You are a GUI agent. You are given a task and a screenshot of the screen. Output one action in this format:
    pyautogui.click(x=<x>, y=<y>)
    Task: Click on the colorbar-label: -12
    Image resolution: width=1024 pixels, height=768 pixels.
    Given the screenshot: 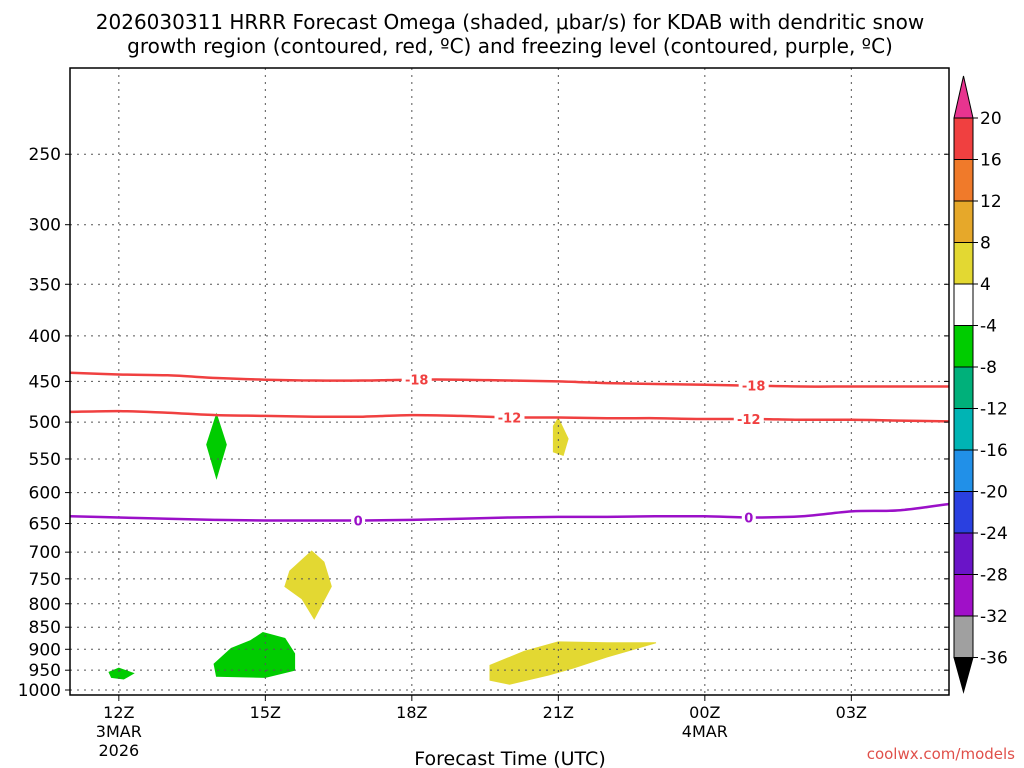 What is the action you would take?
    pyautogui.click(x=994, y=410)
    